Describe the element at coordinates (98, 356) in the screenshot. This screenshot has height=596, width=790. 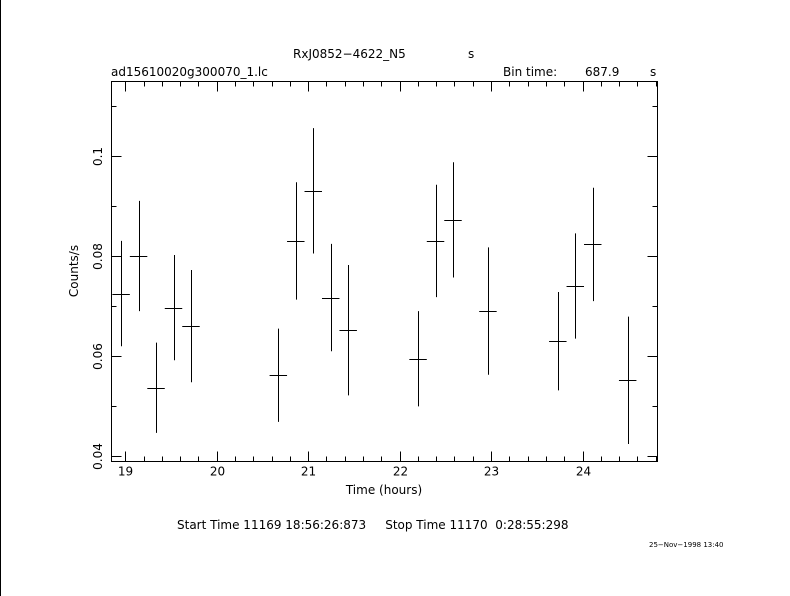
I see `y-tick-label: 0.06` at that location.